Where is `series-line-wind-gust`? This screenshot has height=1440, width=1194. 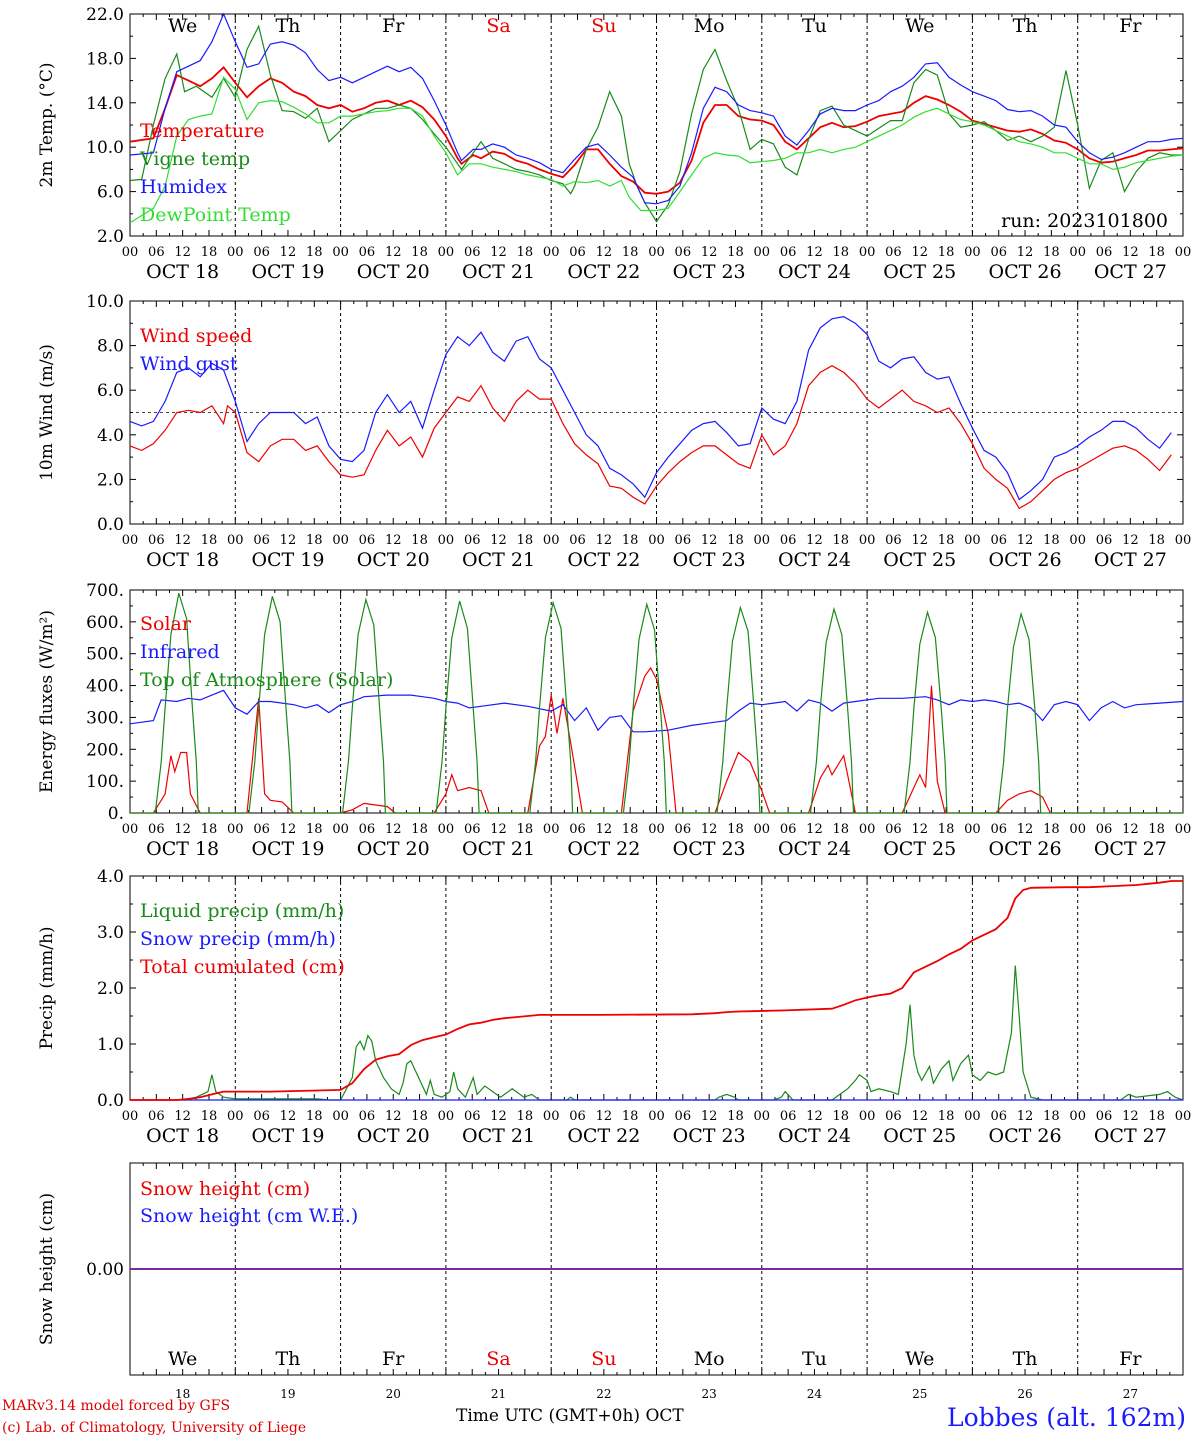 series-line-wind-gust is located at coordinates (650, 408).